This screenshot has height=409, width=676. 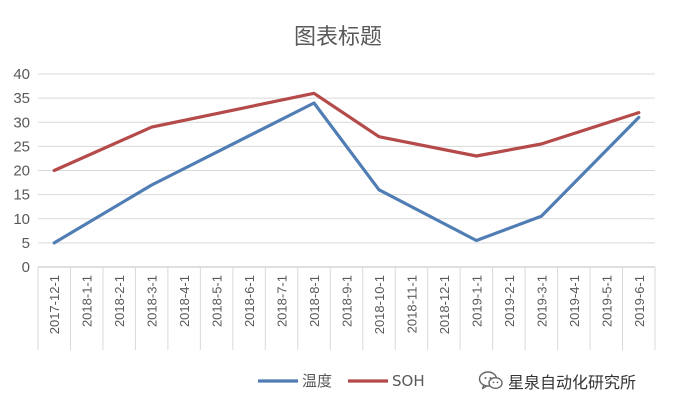 What do you see at coordinates (476, 301) in the screenshot?
I see `x-tick-label: 2019-1-1` at bounding box center [476, 301].